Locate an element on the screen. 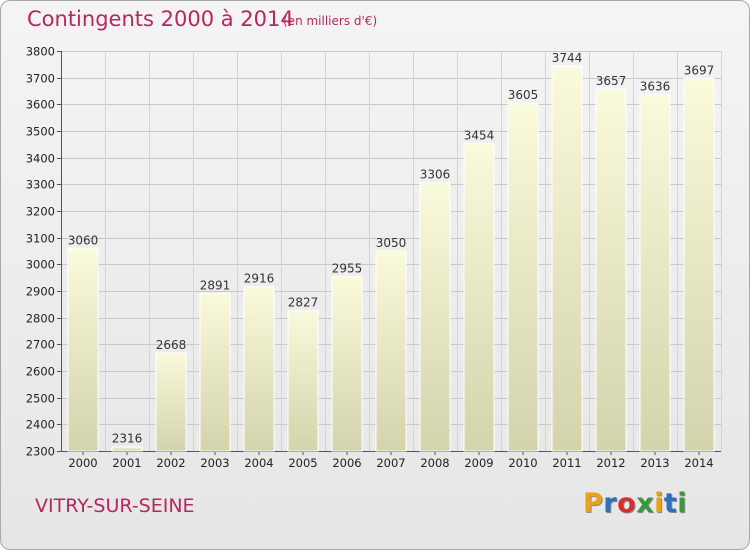  bar-2008 is located at coordinates (435, 317).